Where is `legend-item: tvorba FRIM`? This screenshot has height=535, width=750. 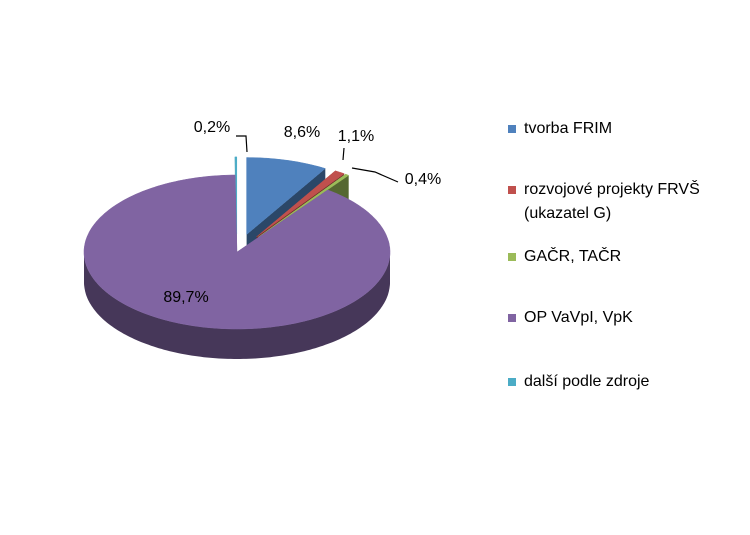
legend-item: tvorba FRIM is located at coordinates (623, 129).